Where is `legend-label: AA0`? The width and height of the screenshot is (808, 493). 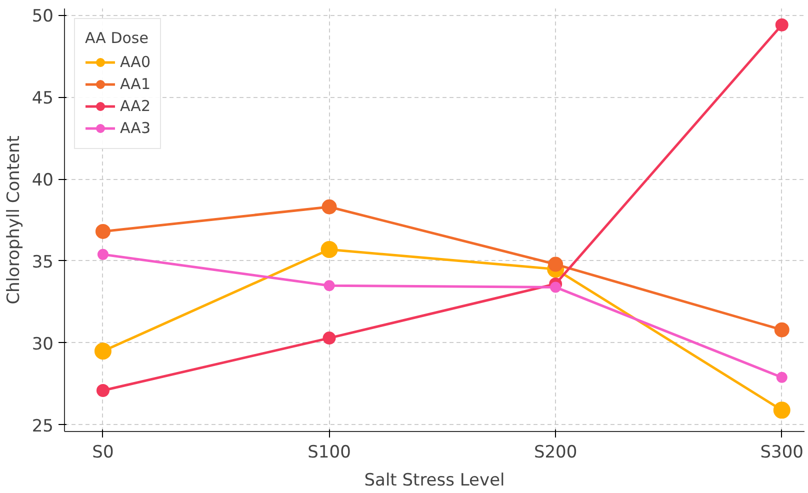 legend-label: AA0 is located at coordinates (135, 62).